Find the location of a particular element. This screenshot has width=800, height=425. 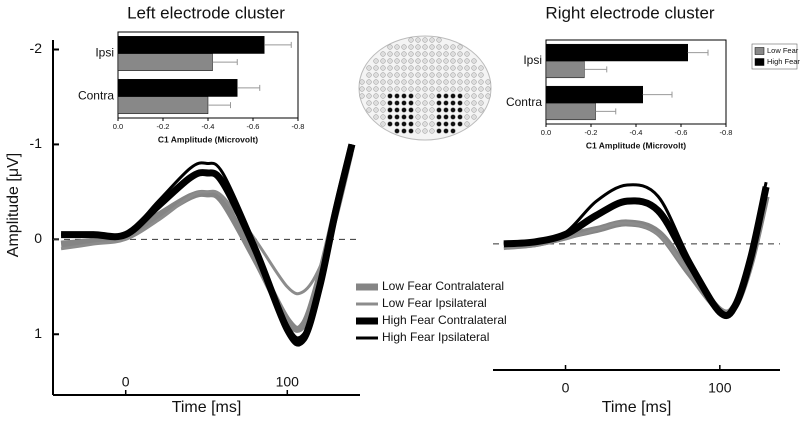

legend-label: Low Fear Contralateral is located at coordinates (443, 286).